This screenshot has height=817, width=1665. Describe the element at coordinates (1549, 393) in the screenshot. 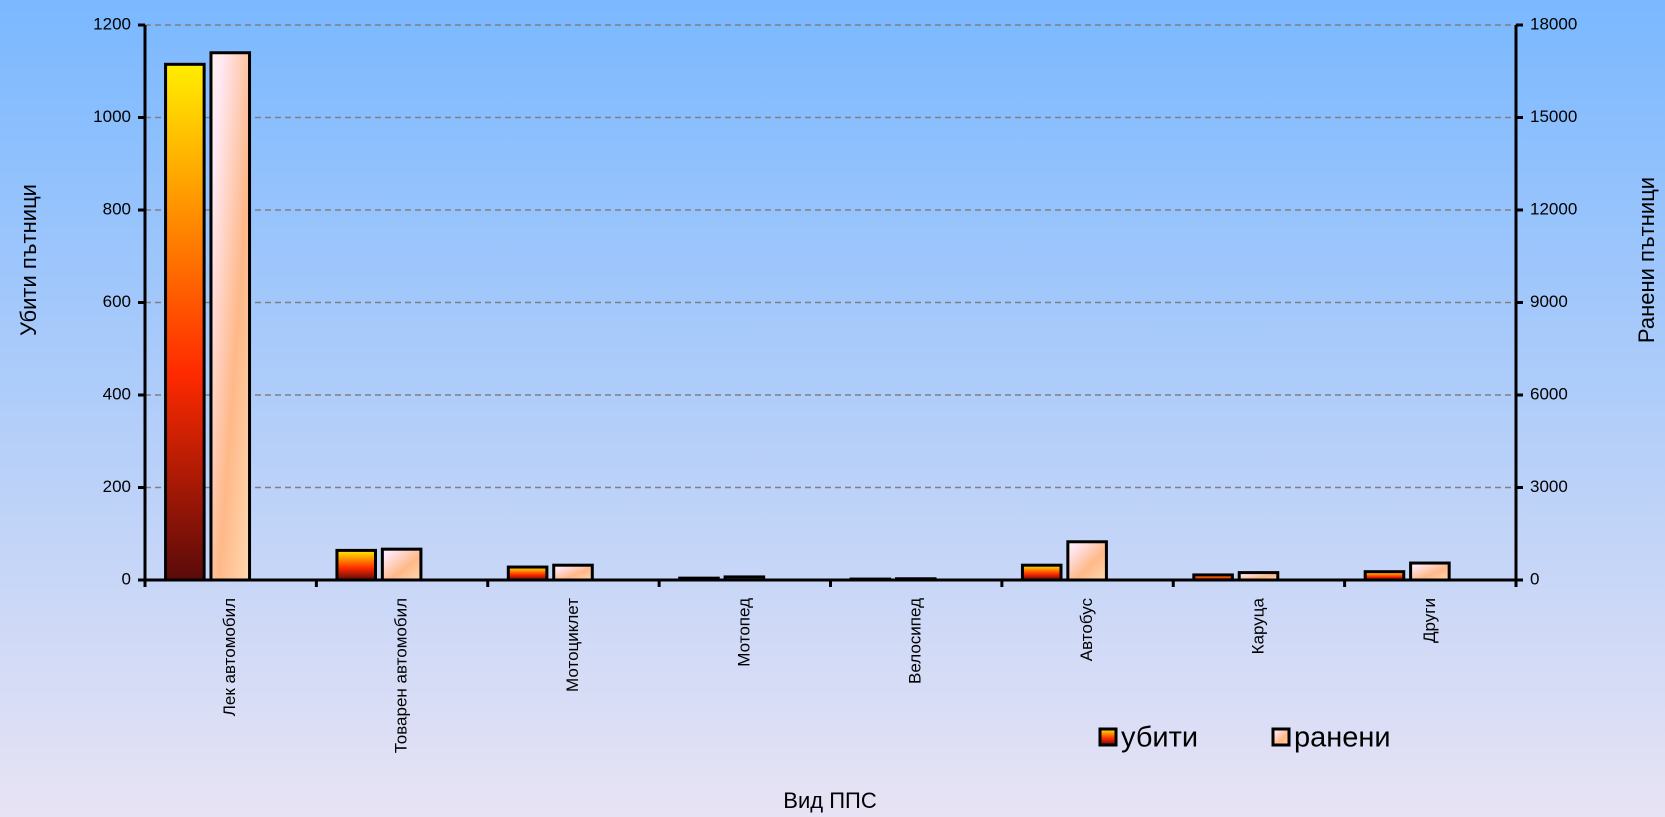

I see `y2-tick-label: 6000` at that location.